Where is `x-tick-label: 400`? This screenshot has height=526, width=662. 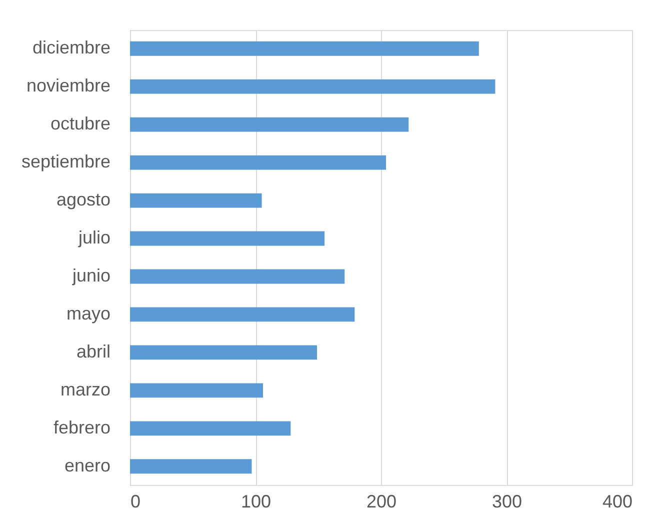 x-tick-label: 400 is located at coordinates (617, 502).